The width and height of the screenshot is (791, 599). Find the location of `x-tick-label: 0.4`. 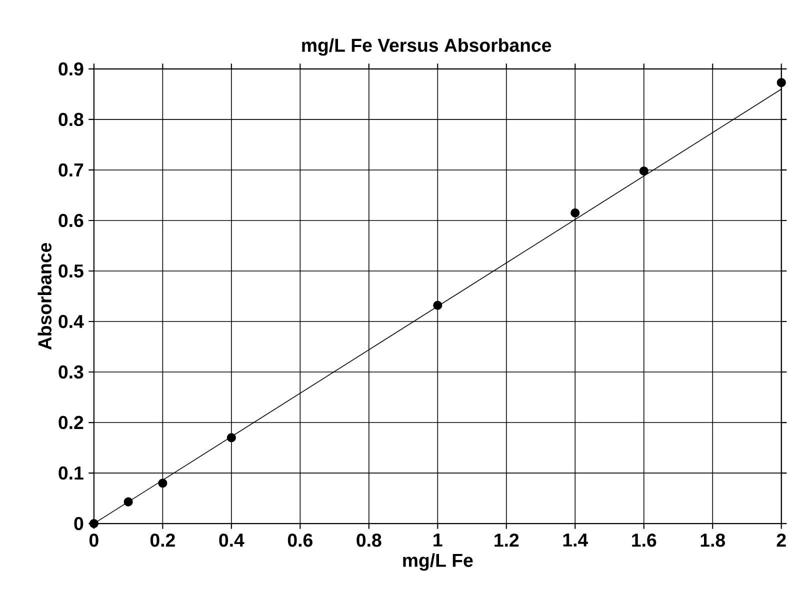

x-tick-label: 0.4 is located at coordinates (231, 541).